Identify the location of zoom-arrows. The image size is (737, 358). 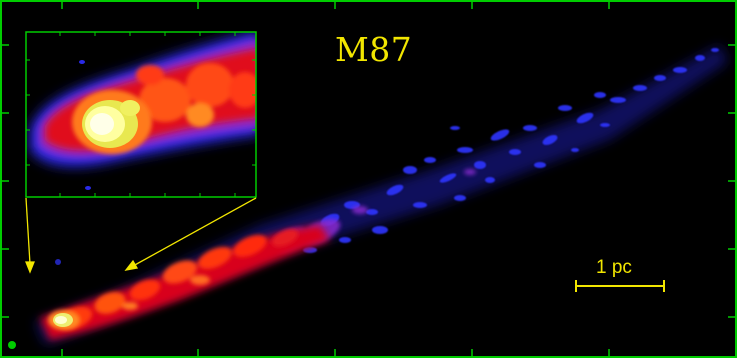
(141, 235).